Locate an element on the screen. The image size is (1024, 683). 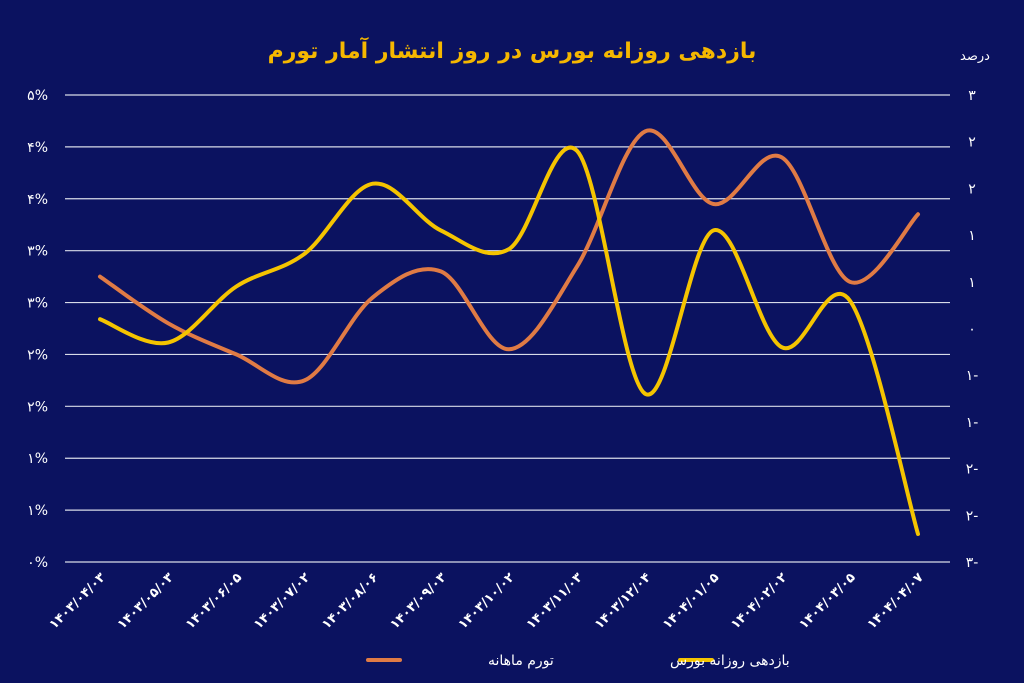
x-tick-label: ۱۴۰۴/۰۲/۰۲ is located at coordinates (759, 601).